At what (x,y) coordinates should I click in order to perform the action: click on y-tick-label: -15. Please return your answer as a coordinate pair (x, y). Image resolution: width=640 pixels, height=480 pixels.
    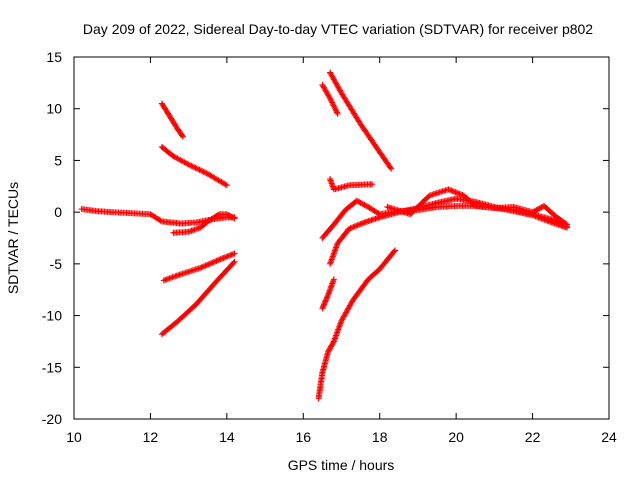
    Looking at the image, I should click on (52, 367).